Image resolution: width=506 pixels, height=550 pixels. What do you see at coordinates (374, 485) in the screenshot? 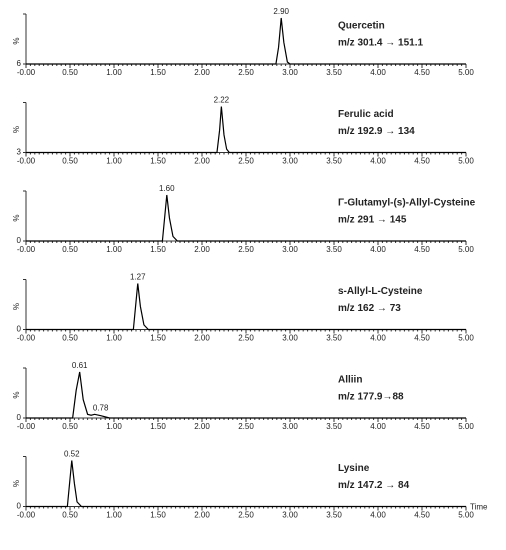
I see `transition: m/z 147.2 → 84` at bounding box center [374, 485].